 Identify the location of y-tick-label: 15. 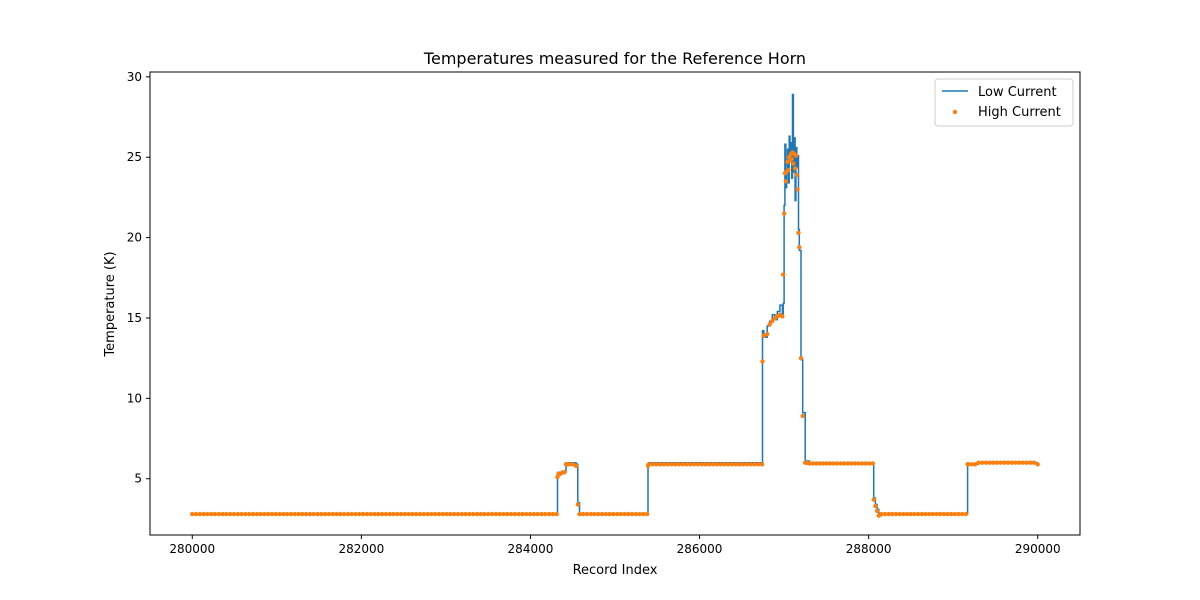
(134, 318).